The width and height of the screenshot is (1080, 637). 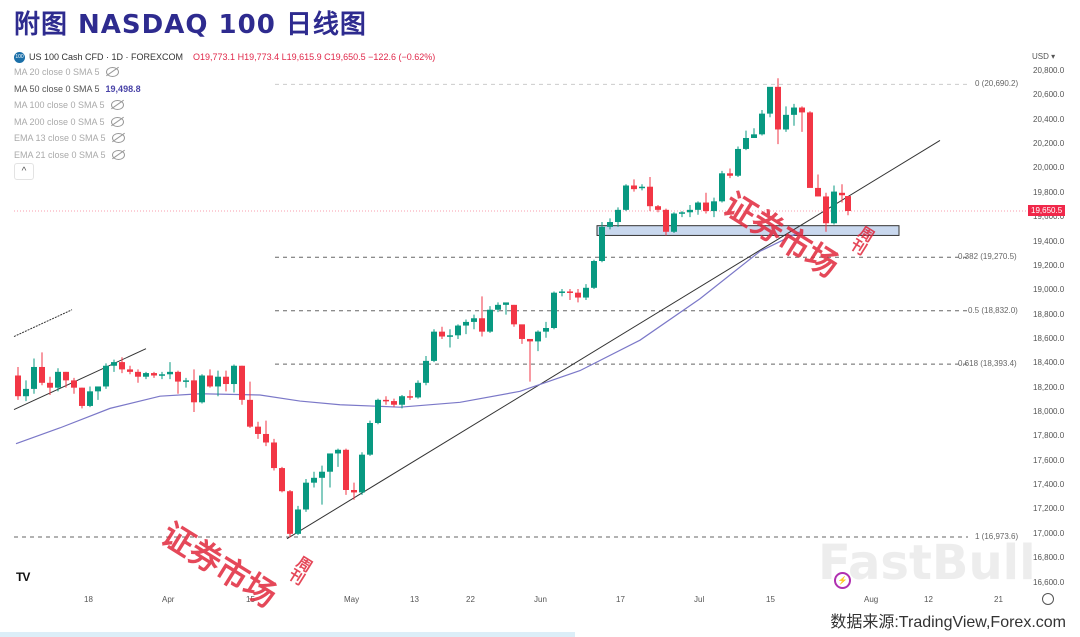 What do you see at coordinates (23, 577) in the screenshot?
I see `tradingview-logo-icon: TV` at bounding box center [23, 577].